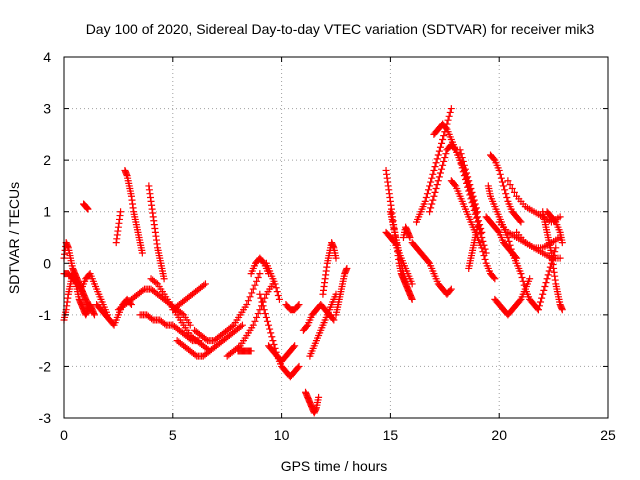  Describe the element at coordinates (552, 261) in the screenshot. I see `series-arc46` at that location.